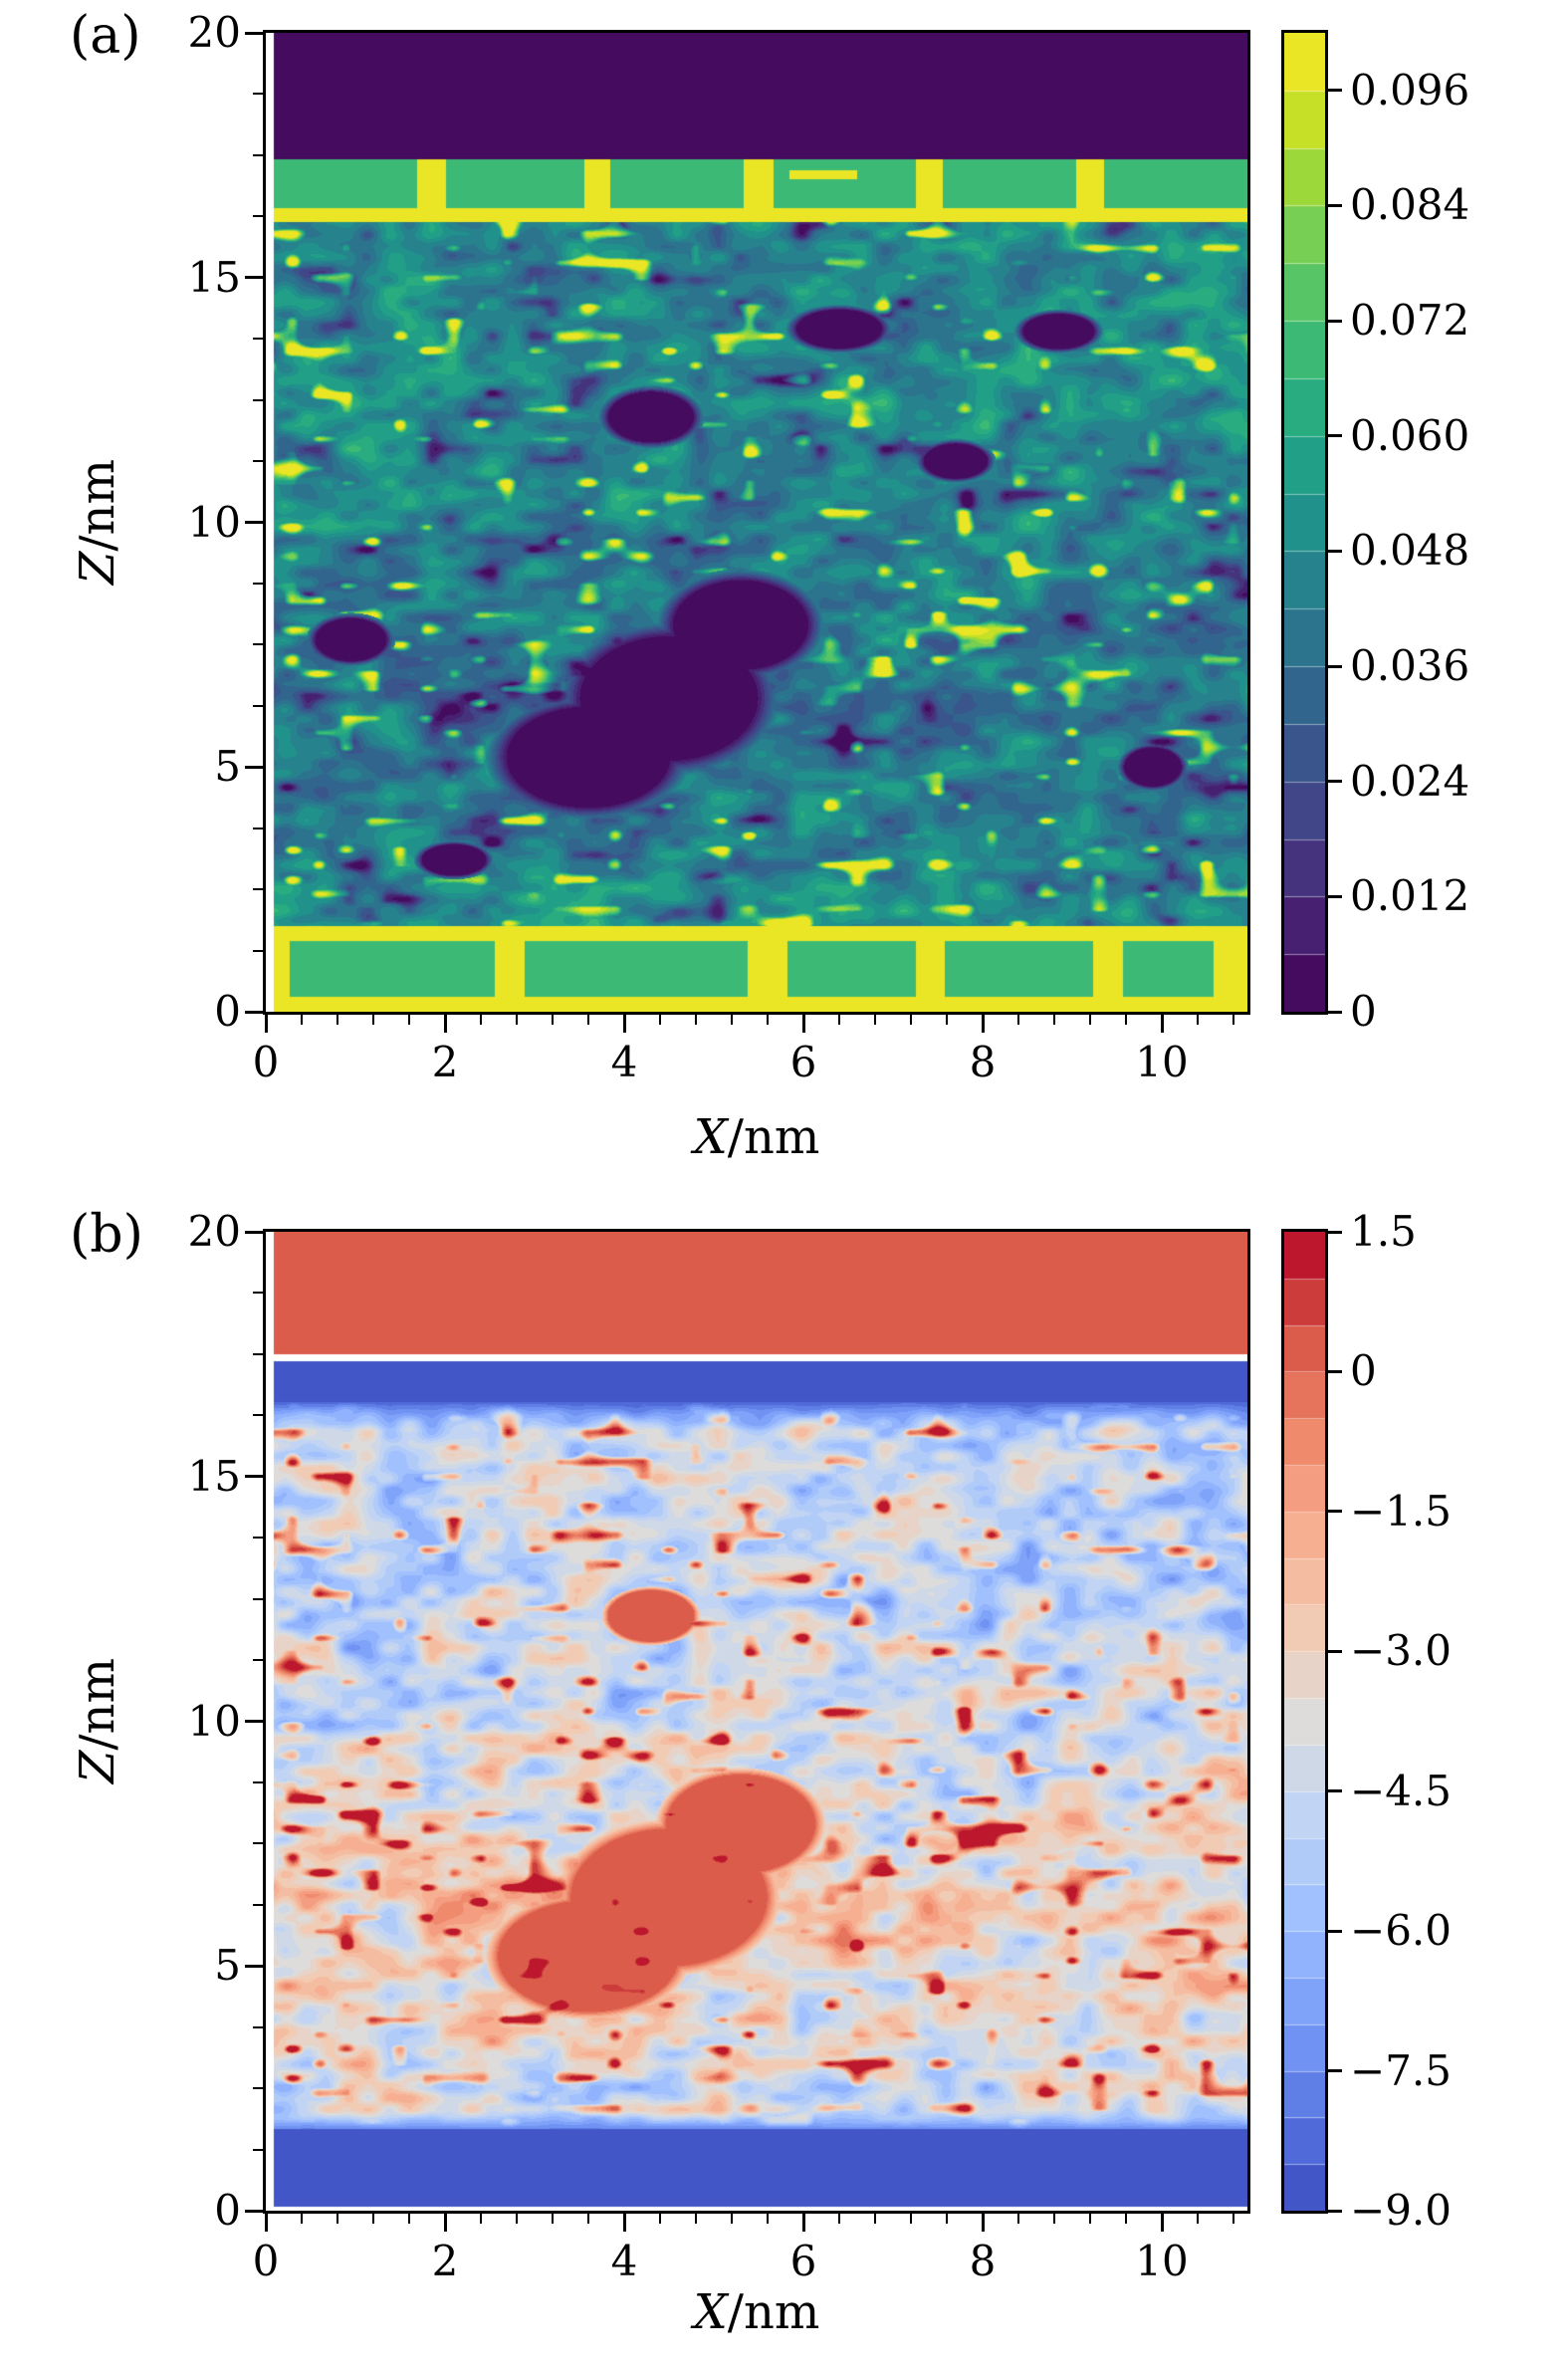 This screenshot has height=2372, width=1568. I want to click on colorbar-tick-label: 0.060, so click(1410, 435).